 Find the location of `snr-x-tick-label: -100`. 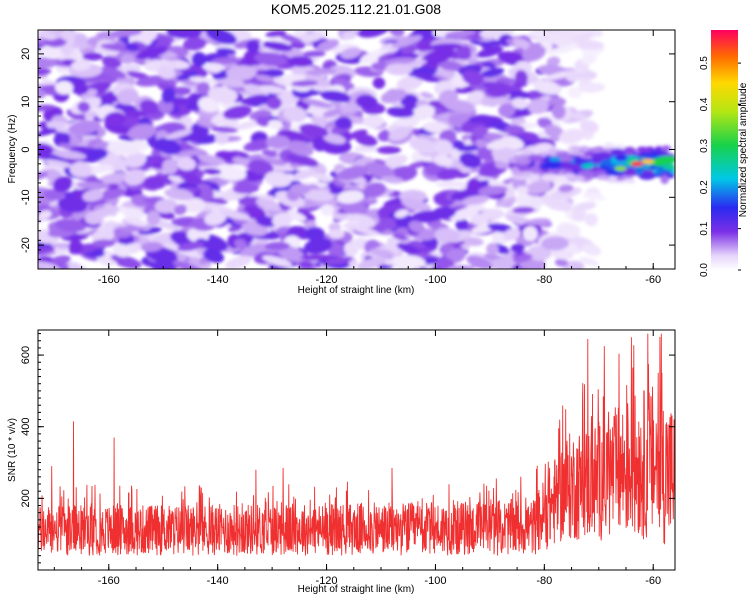

snr-x-tick-label: -100 is located at coordinates (435, 581).